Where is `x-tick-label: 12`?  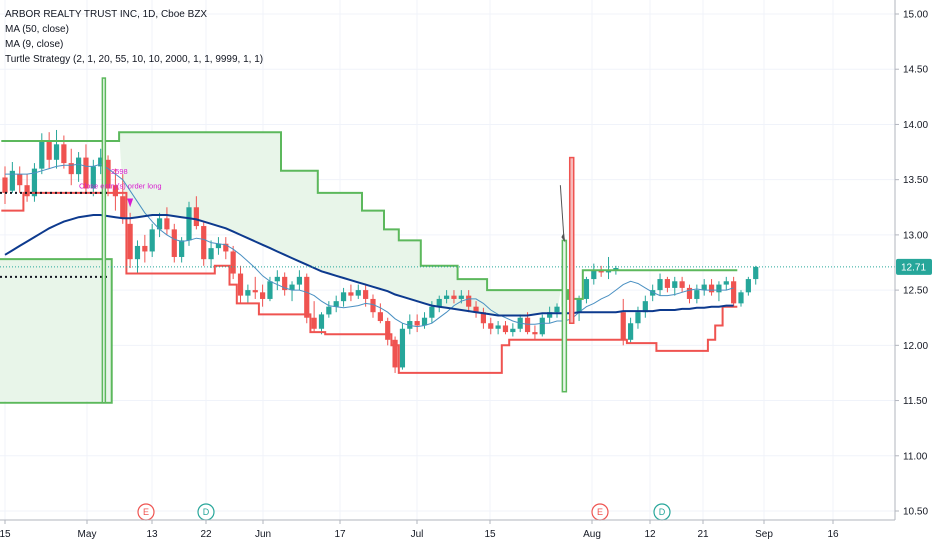
x-tick-label: 12 is located at coordinates (650, 534).